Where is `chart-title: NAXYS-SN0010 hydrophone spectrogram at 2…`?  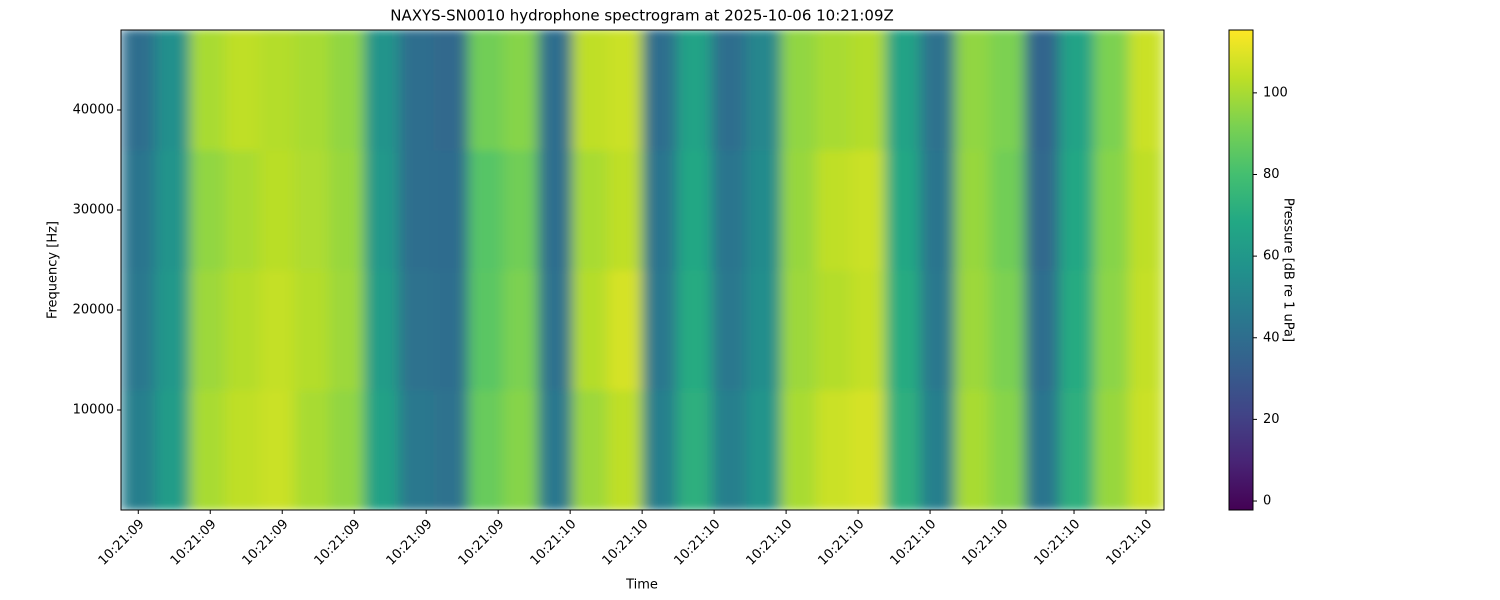
chart-title: NAXYS-SN0010 hydrophone spectrogram at 2… is located at coordinates (642, 16).